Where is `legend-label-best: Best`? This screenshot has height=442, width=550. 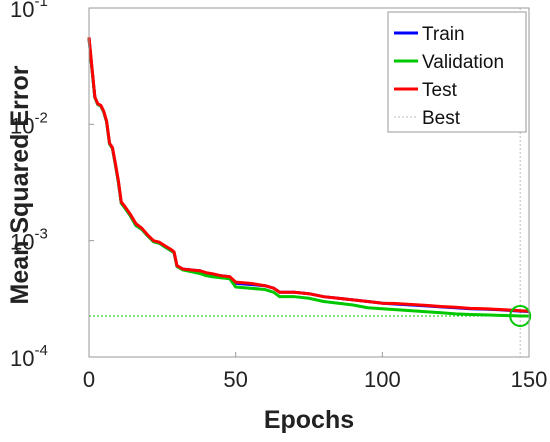 legend-label-best: Best is located at coordinates (441, 118).